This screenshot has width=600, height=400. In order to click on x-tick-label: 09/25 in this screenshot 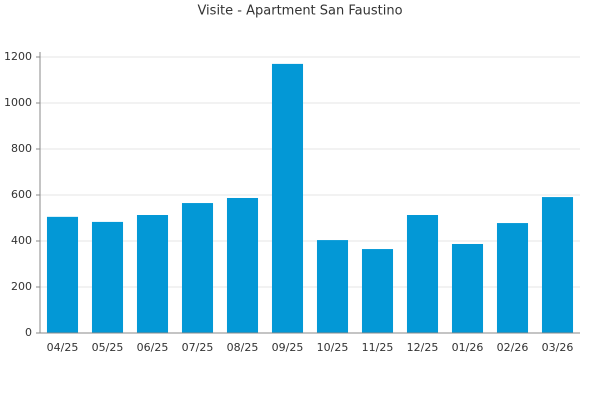, I will do `click(288, 347)`.